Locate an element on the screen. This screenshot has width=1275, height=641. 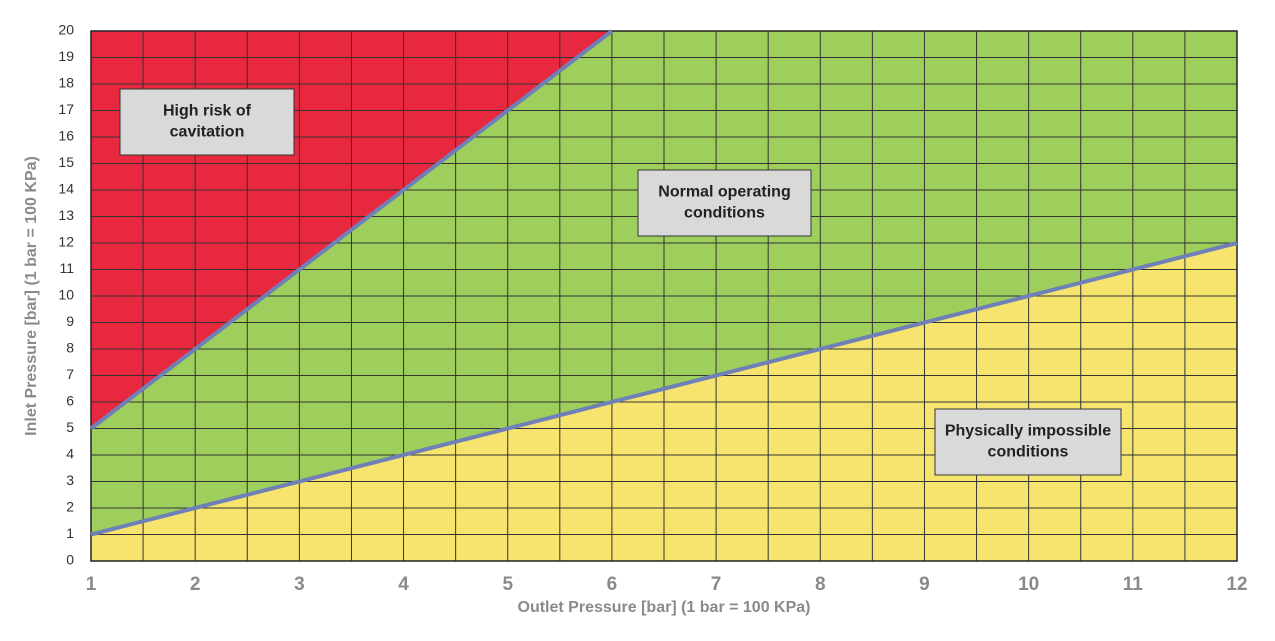
x-tick-label: 11 is located at coordinates (1133, 584).